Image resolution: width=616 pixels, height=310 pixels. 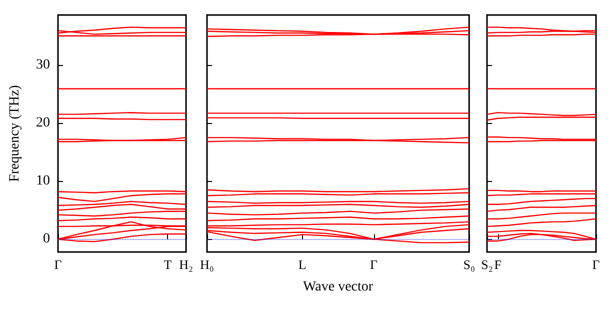 I want to click on x-tick-label: S₀, so click(x=469, y=264).